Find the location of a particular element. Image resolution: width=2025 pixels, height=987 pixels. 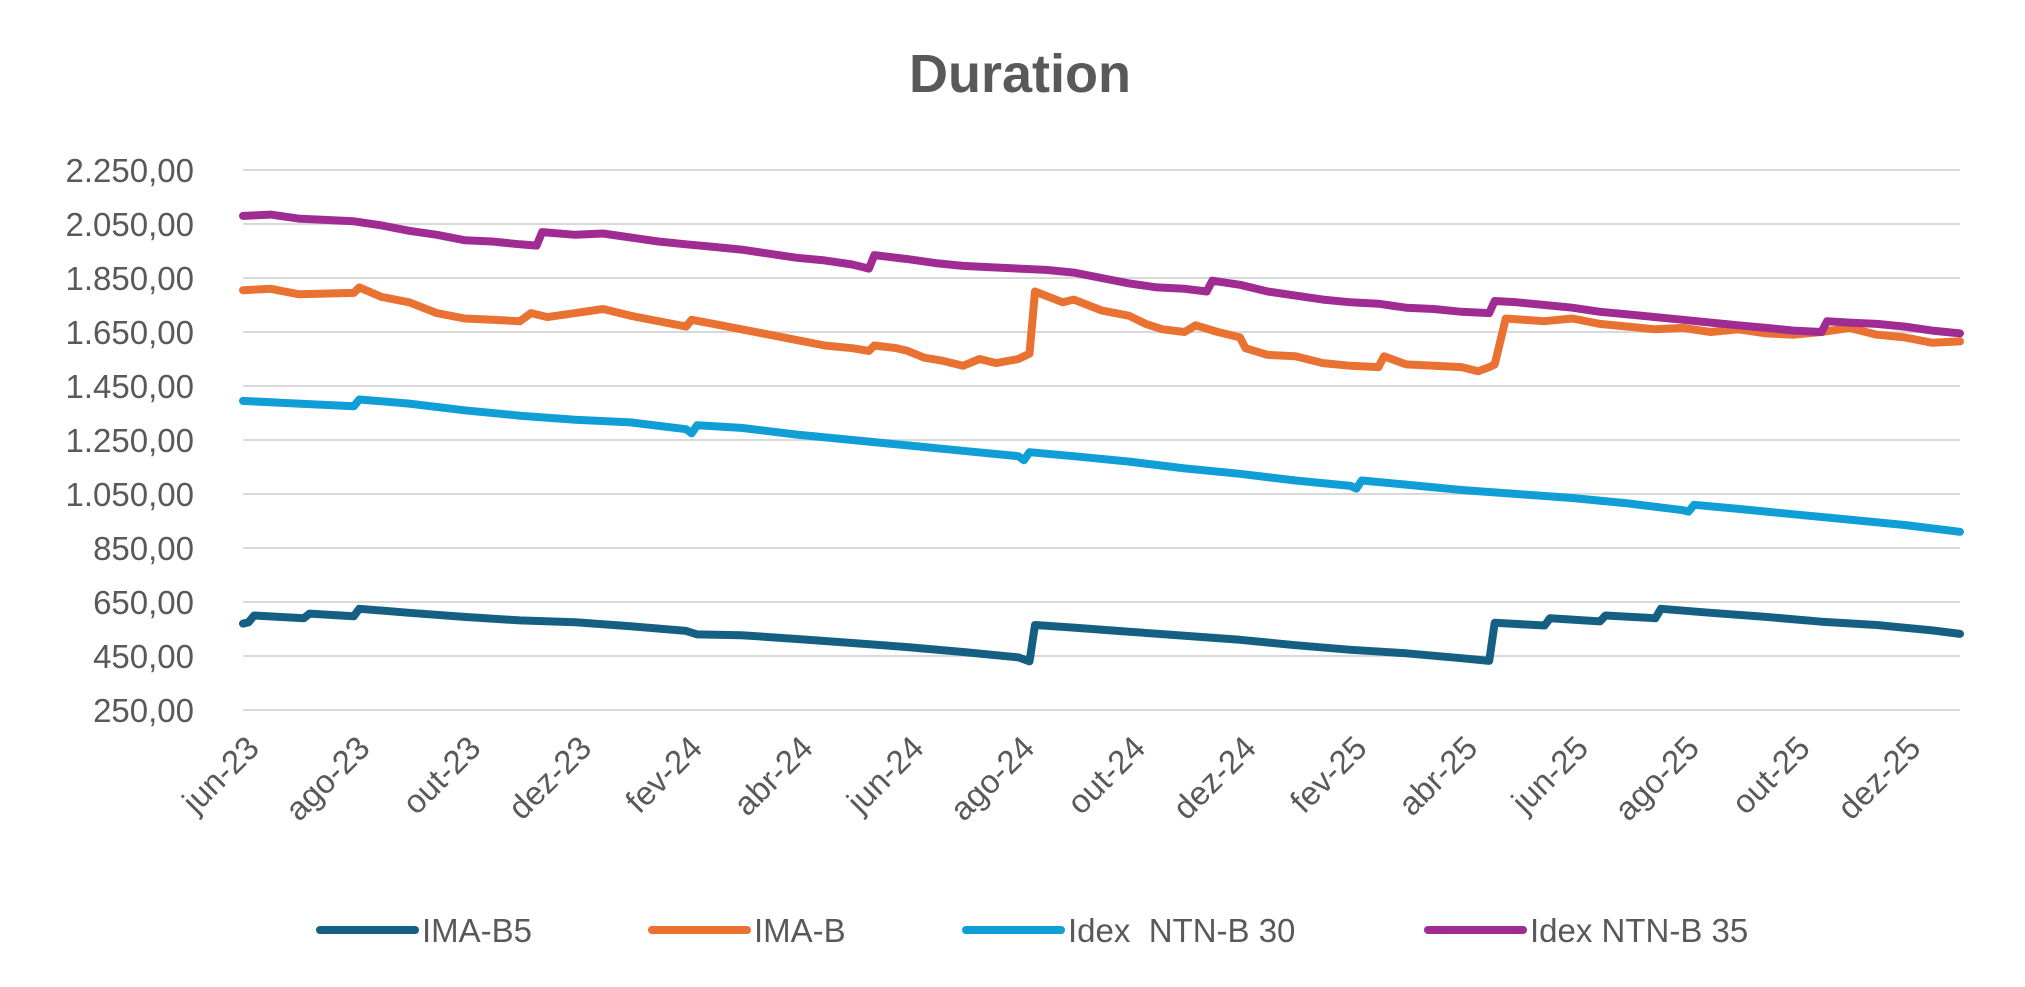

y-tick-label: 2.250,00 is located at coordinates (130, 170).